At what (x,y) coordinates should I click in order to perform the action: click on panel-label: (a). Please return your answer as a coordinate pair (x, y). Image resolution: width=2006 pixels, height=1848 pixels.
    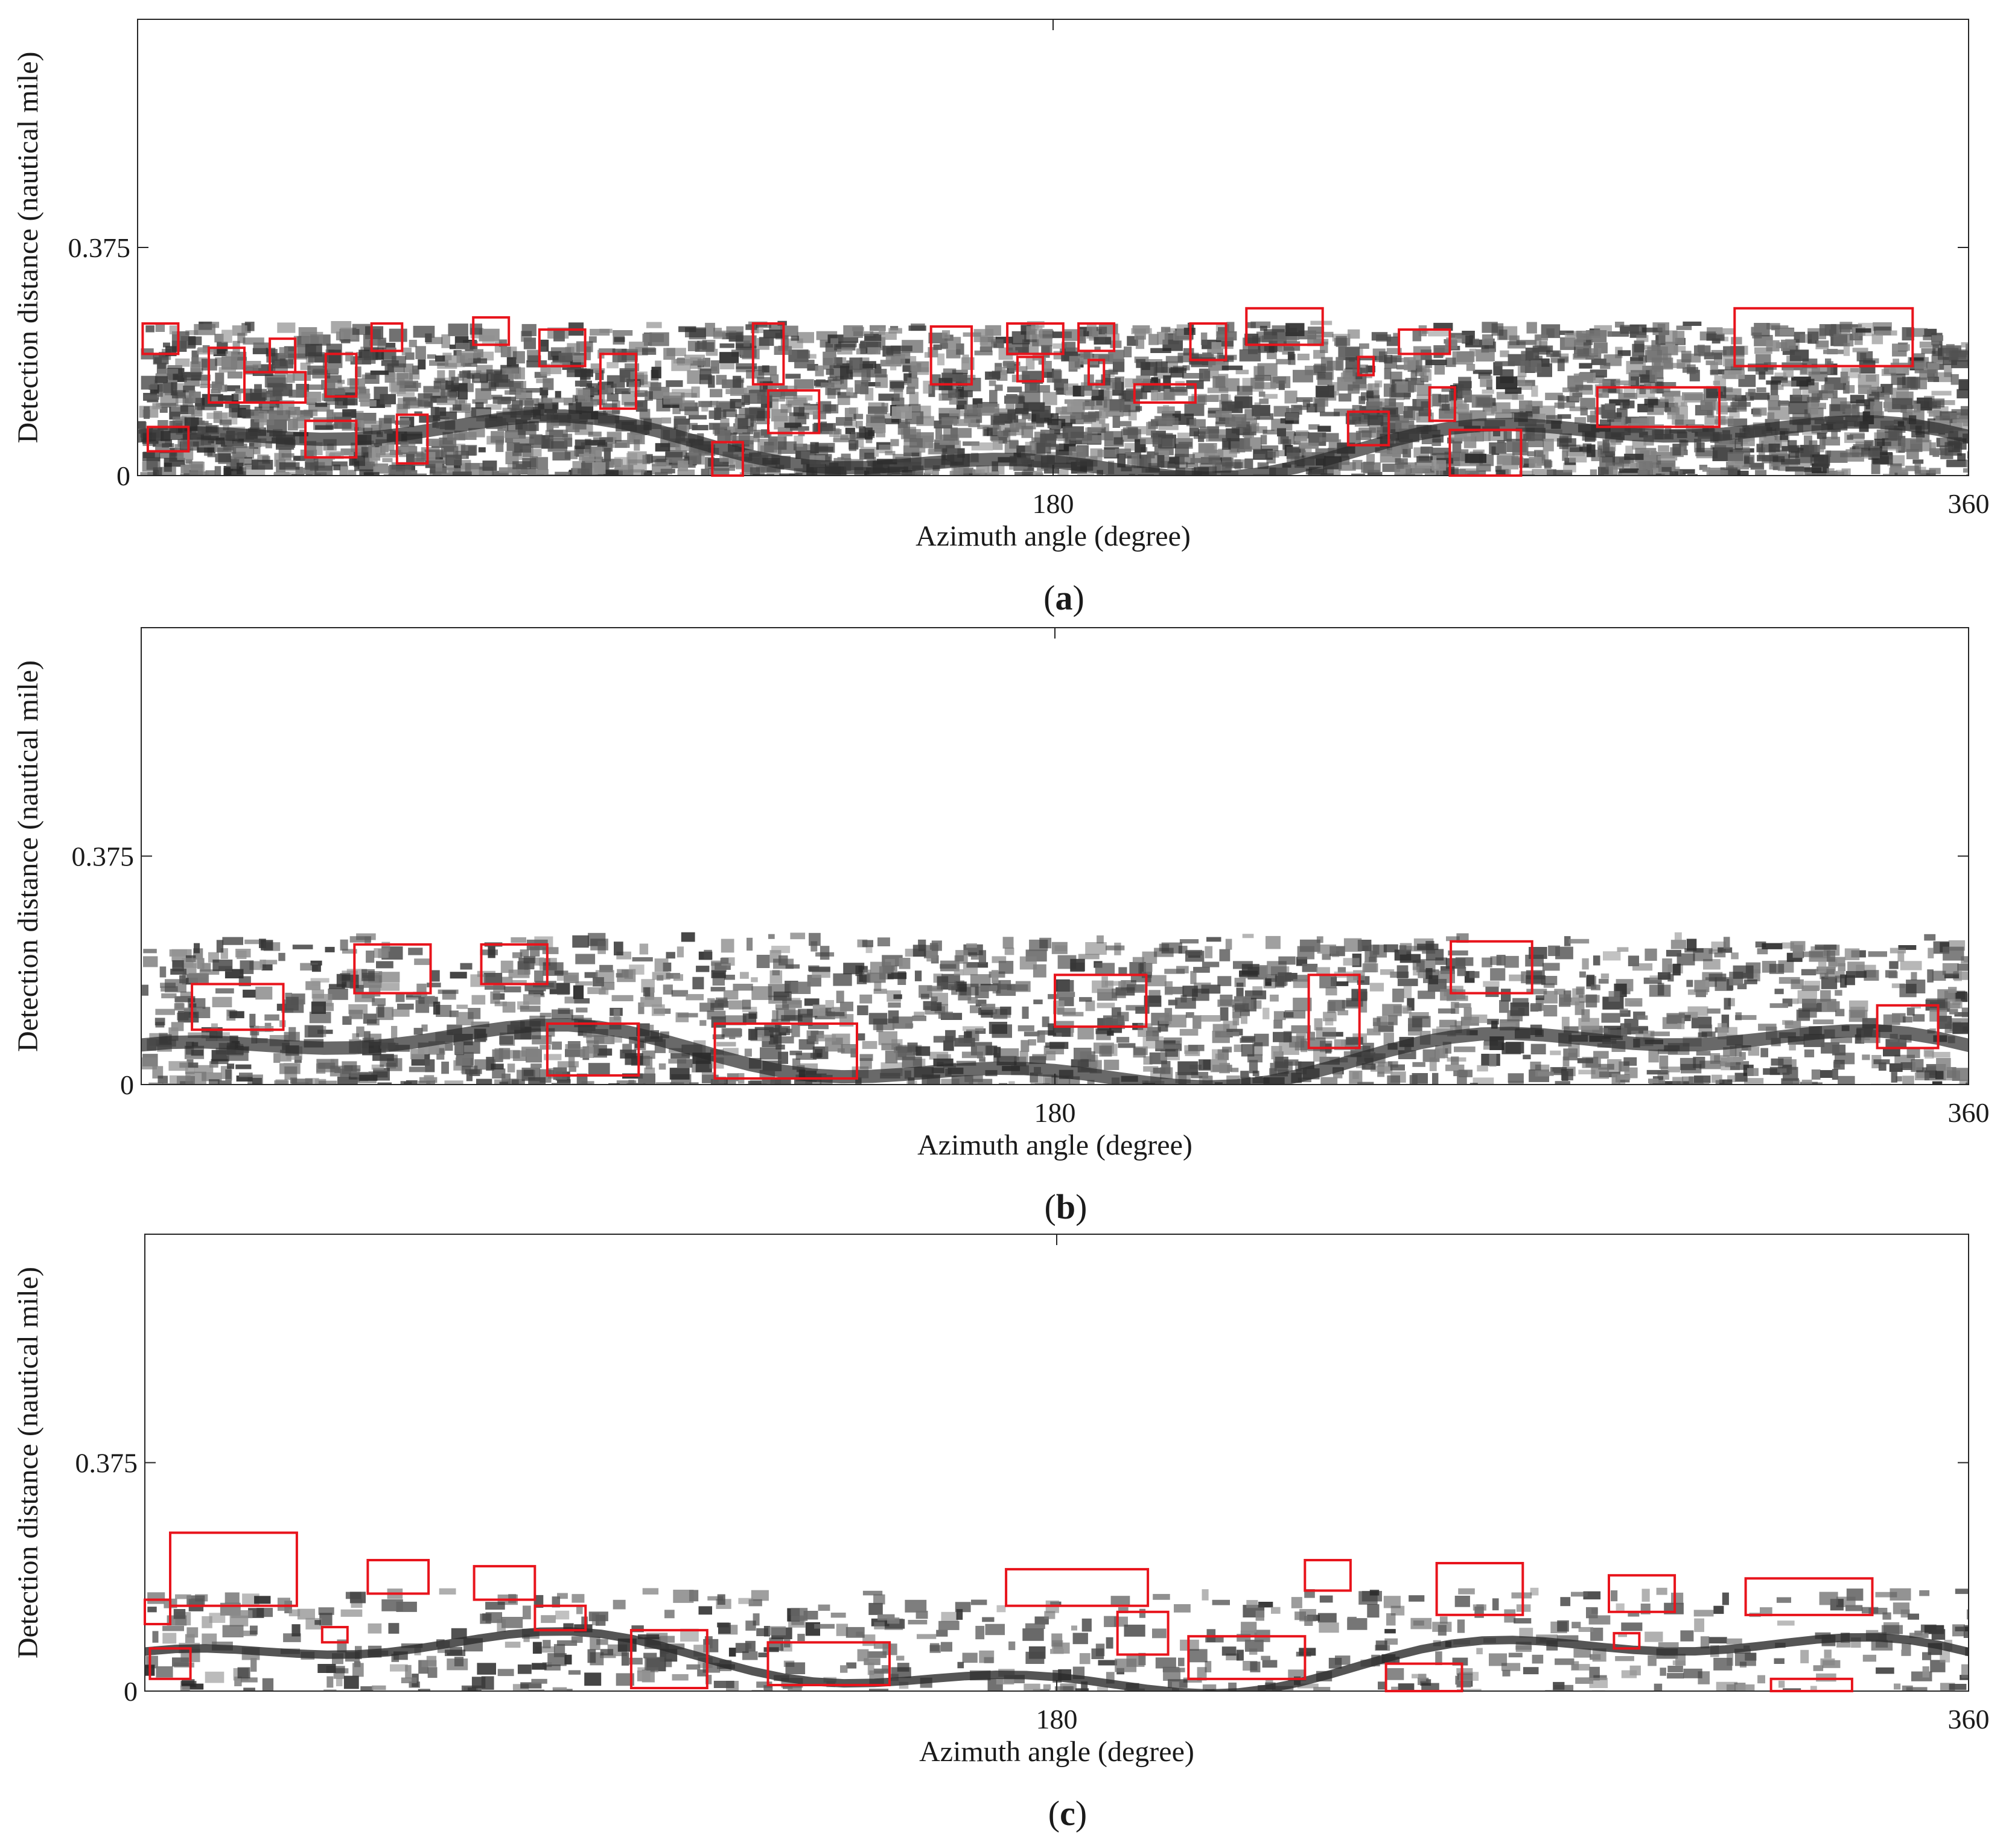
    Looking at the image, I should click on (1063, 597).